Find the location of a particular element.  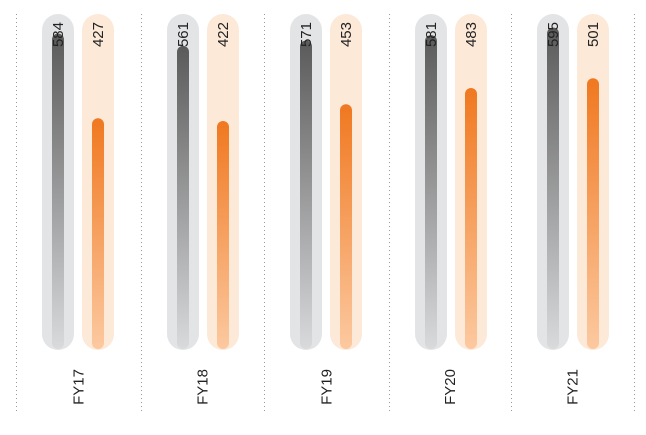

value-label: 501 is located at coordinates (593, 34).